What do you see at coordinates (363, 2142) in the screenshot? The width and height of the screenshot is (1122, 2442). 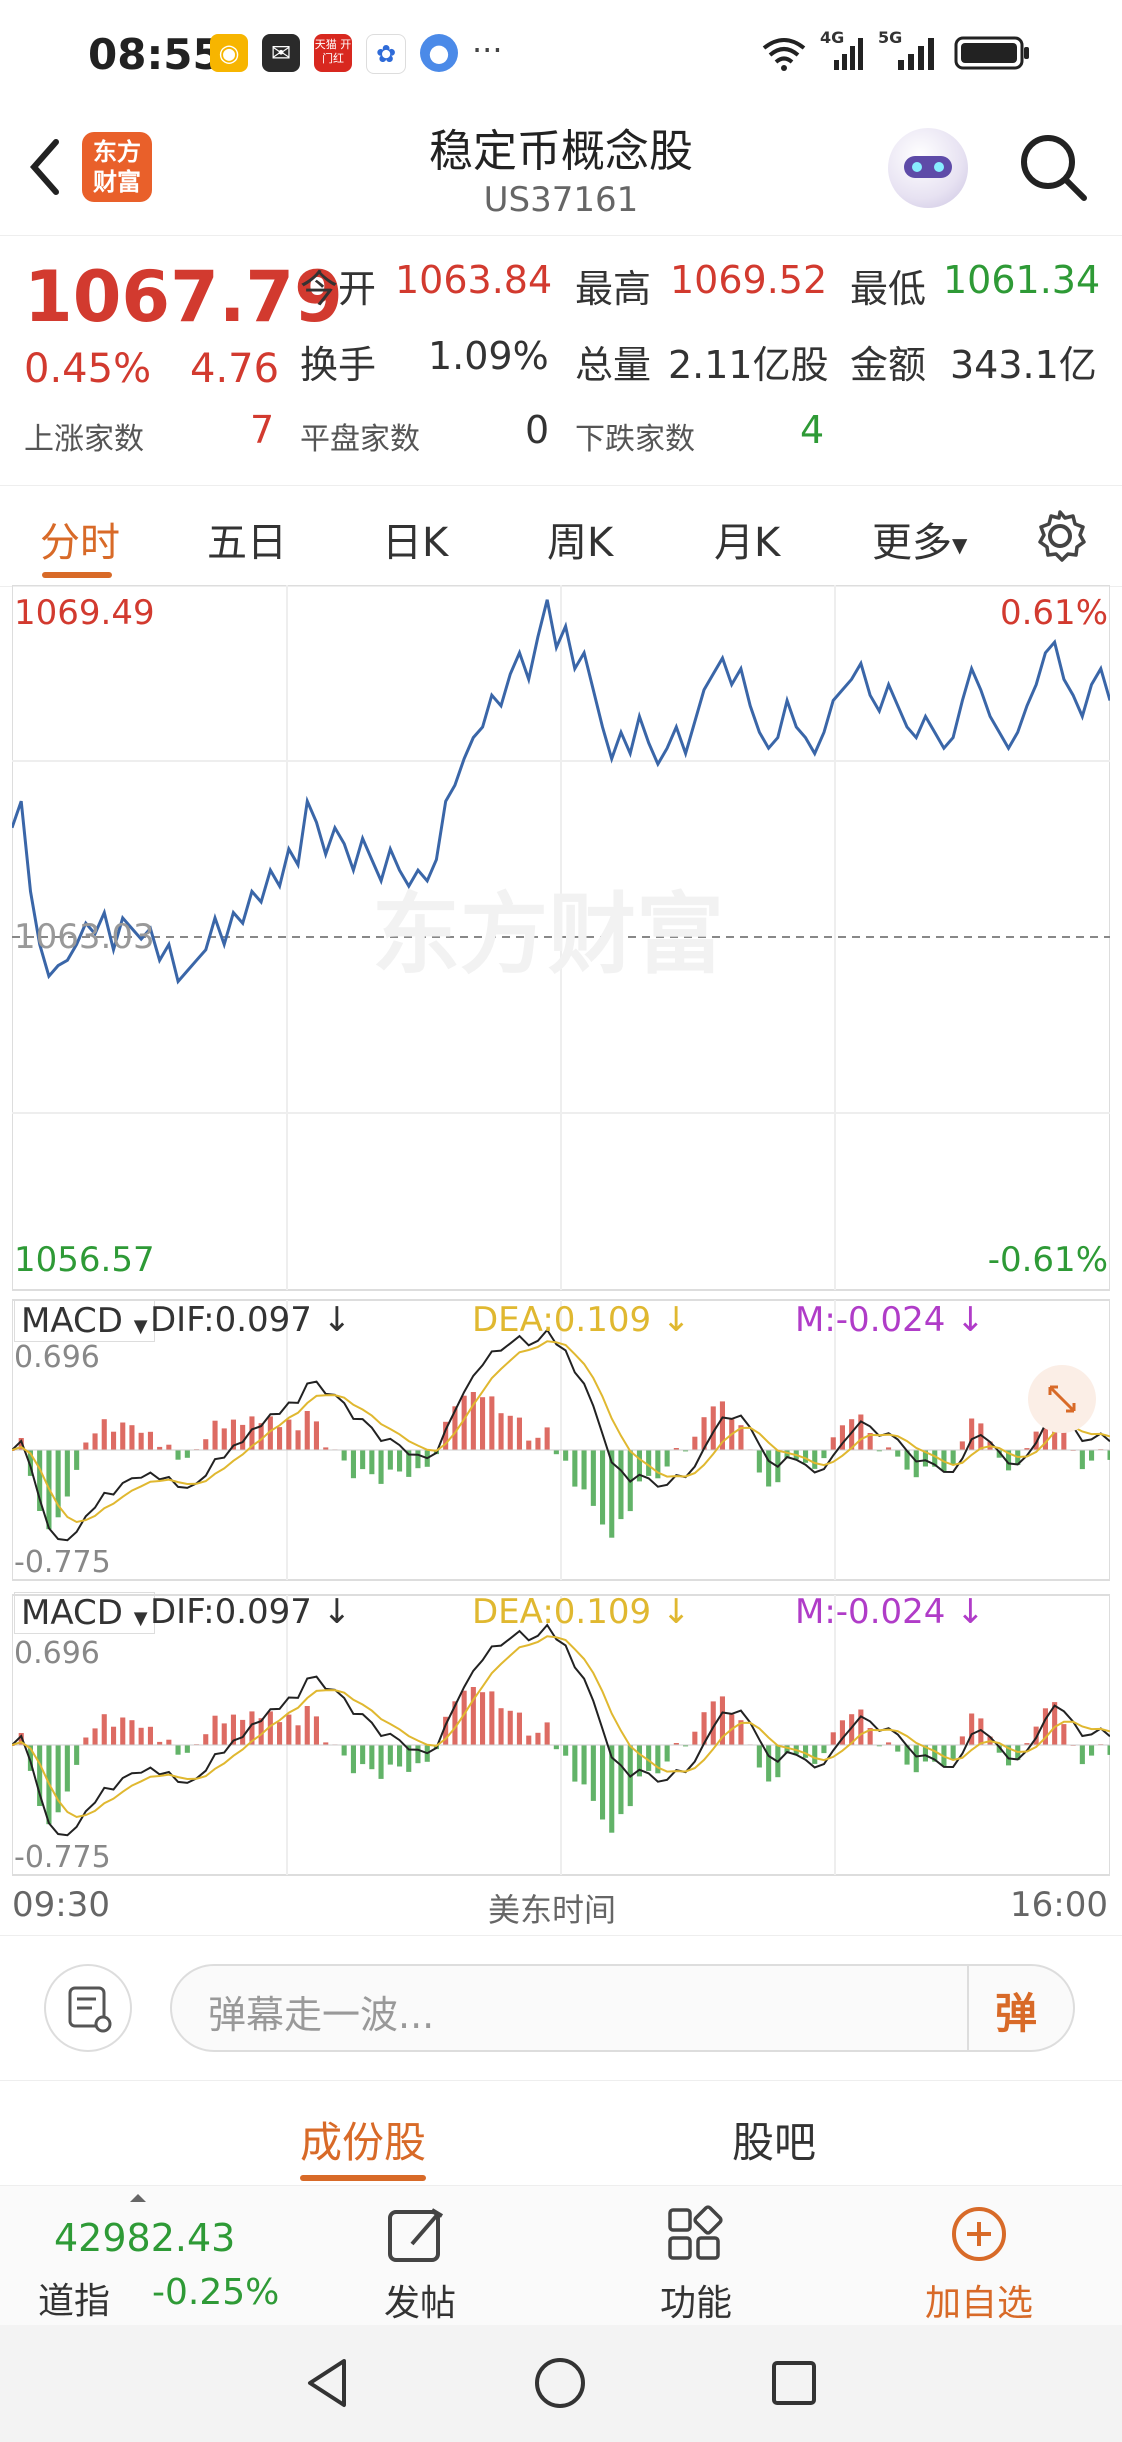 I see `tab-constituents: 成份股` at bounding box center [363, 2142].